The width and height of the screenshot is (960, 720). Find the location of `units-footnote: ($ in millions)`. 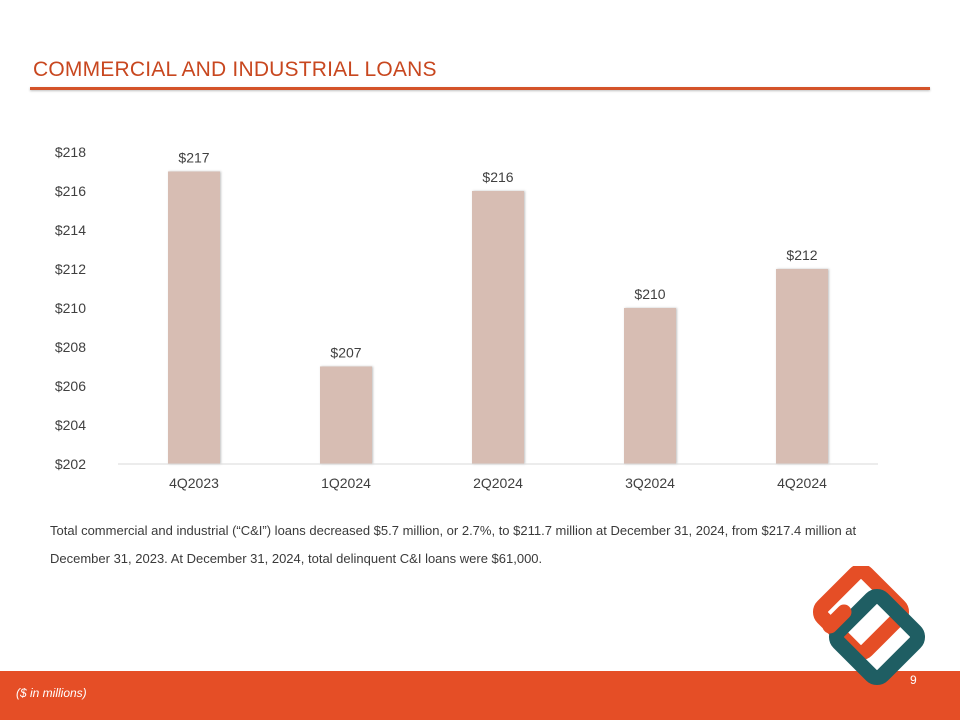

units-footnote: ($ in millions) is located at coordinates (51, 693).